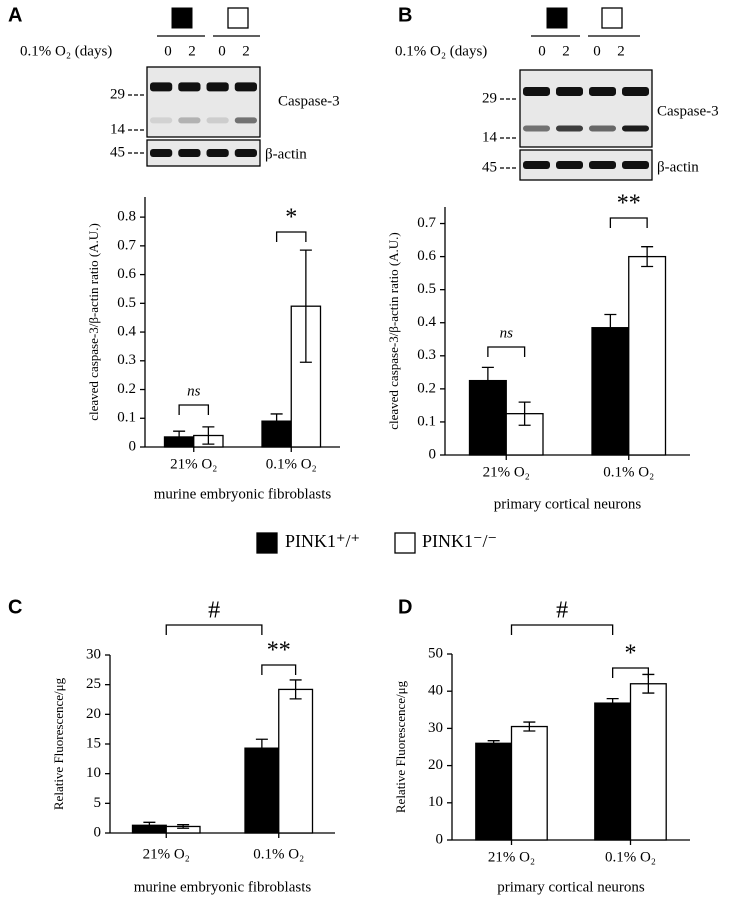 This screenshot has height=900, width=737. I want to click on significance-label: #, so click(214, 611).